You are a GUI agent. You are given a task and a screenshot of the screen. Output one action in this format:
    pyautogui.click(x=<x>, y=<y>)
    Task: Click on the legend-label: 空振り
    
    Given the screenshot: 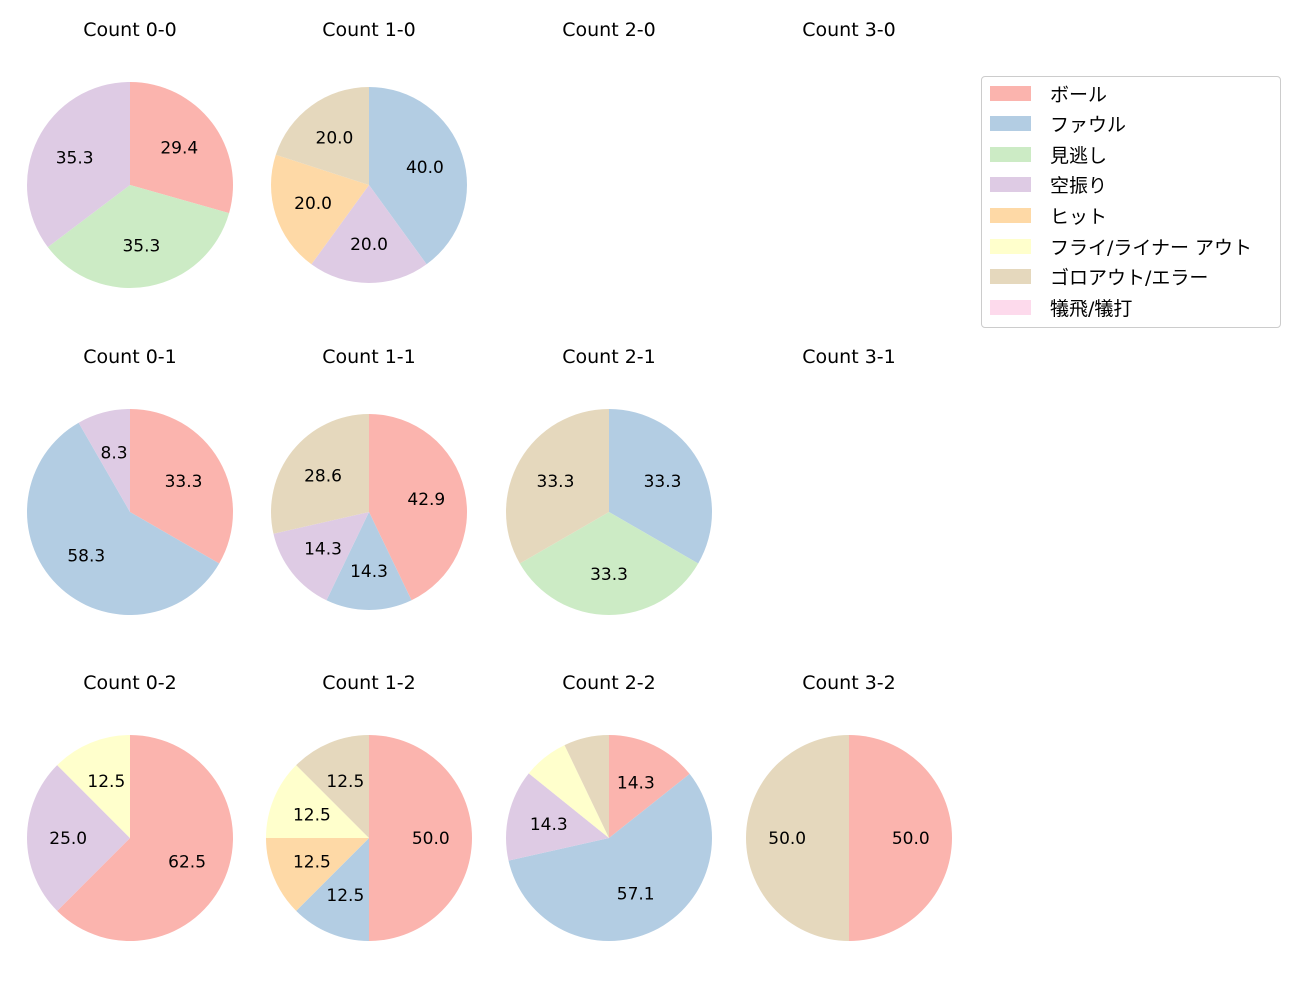 What is the action you would take?
    pyautogui.click(x=1079, y=186)
    